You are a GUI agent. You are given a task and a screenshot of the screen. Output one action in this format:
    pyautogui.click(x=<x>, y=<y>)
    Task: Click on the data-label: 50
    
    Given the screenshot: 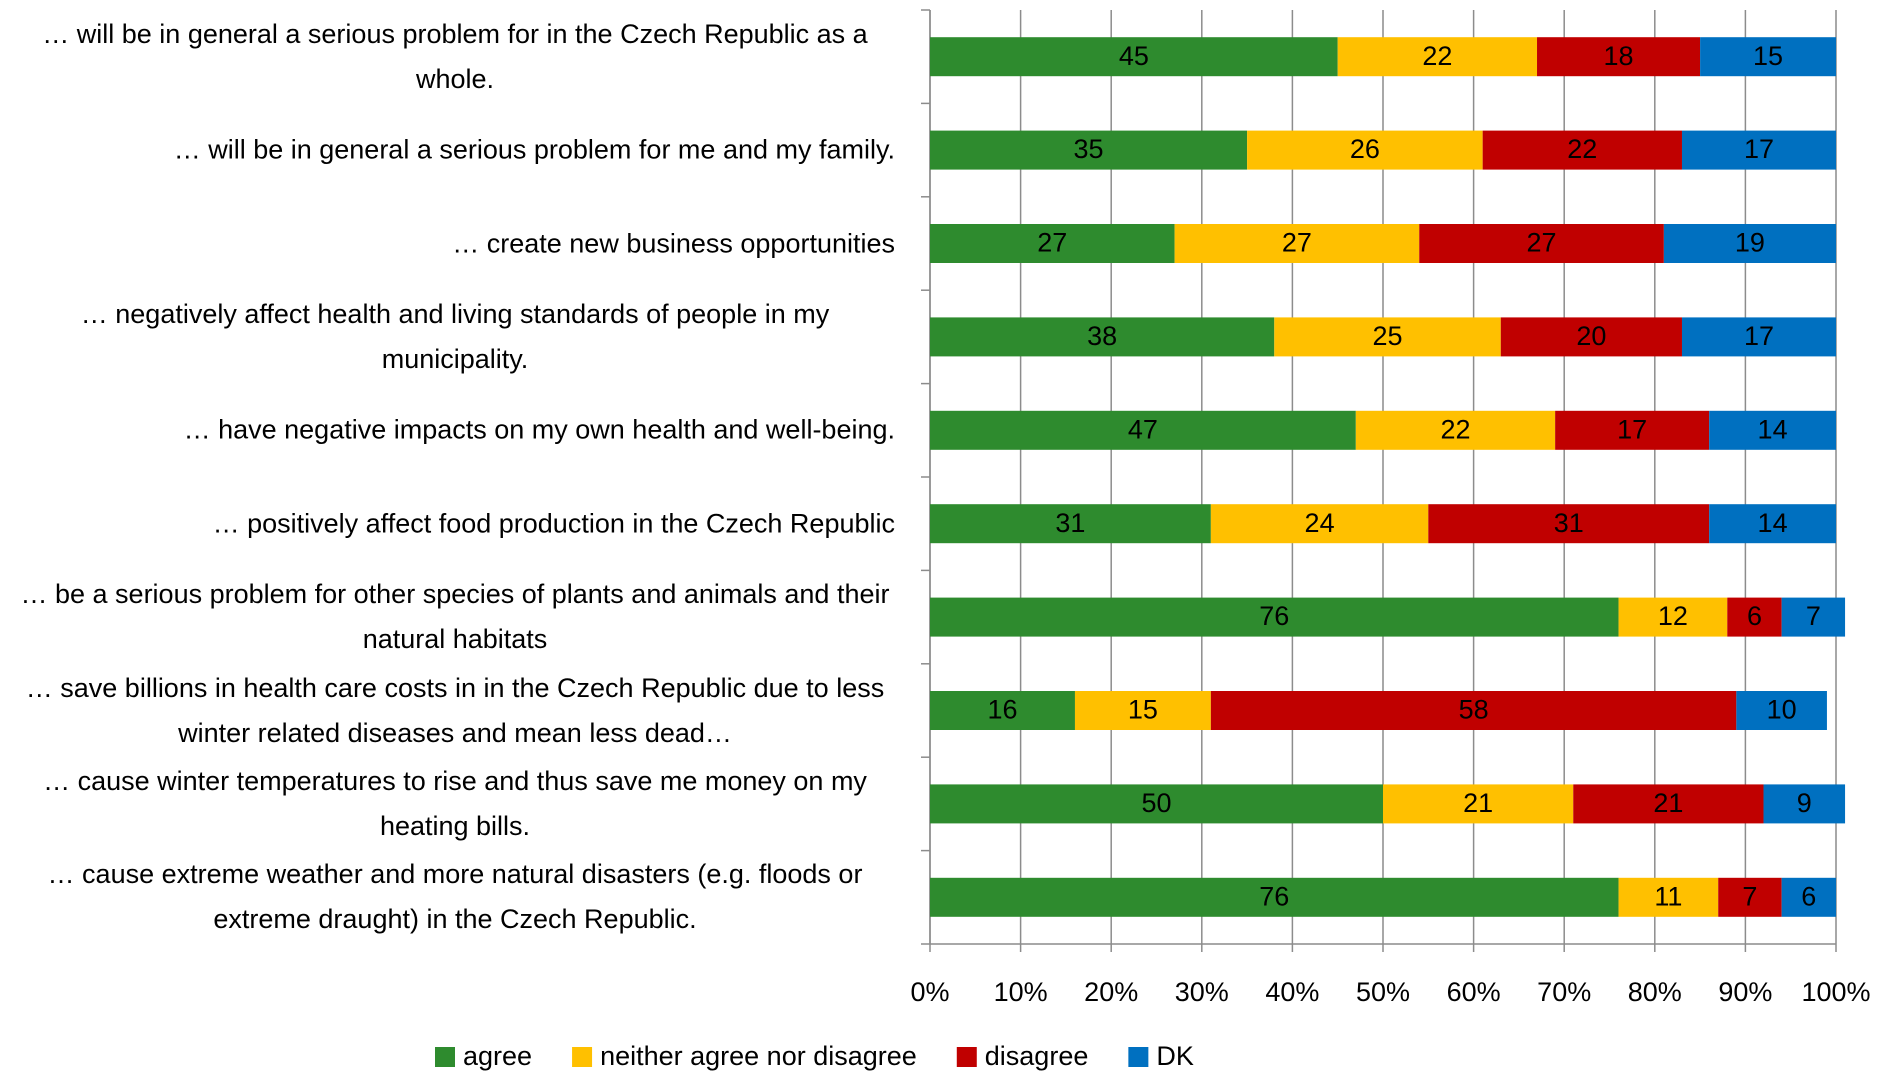 What is the action you would take?
    pyautogui.click(x=1156, y=803)
    